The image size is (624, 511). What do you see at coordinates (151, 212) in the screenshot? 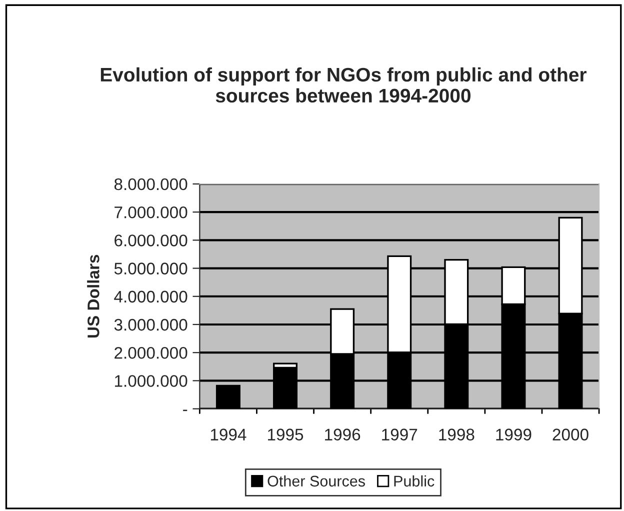
I see `y-tick-label: 7.000.000` at bounding box center [151, 212].